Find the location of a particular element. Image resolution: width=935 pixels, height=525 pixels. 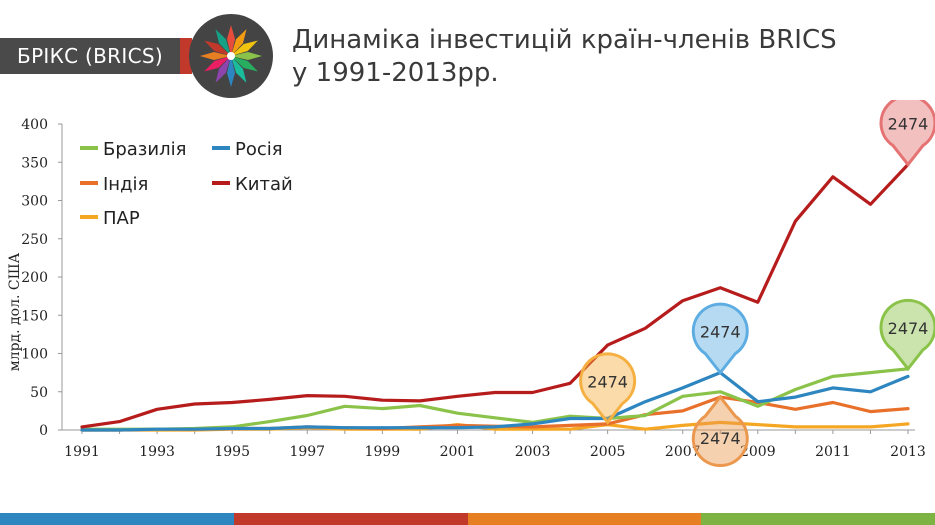

bottom-bar-red is located at coordinates (350, 519).